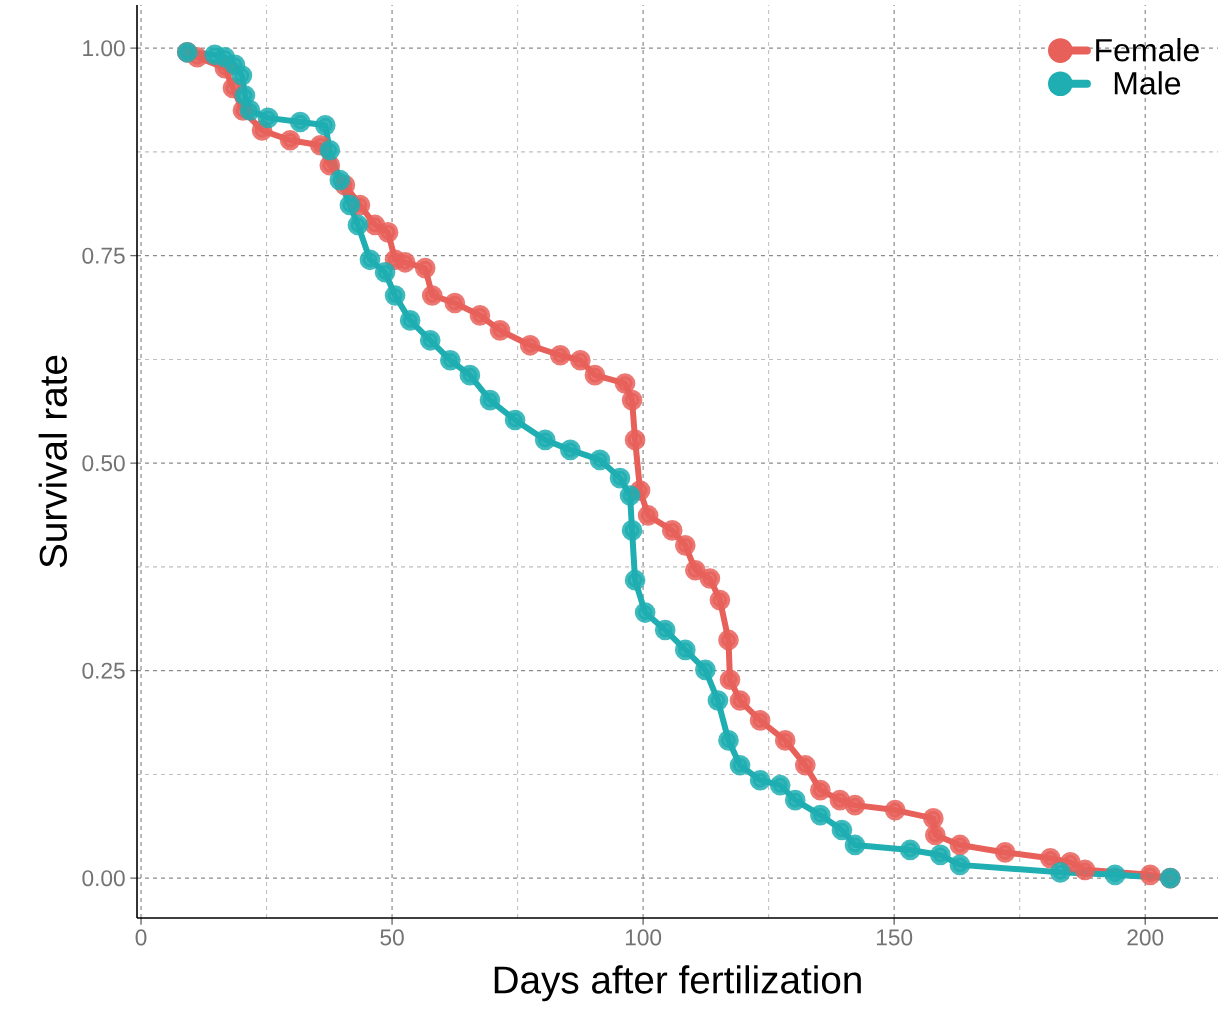  Describe the element at coordinates (141, 937) in the screenshot. I see `x-tick-label: 0` at that location.